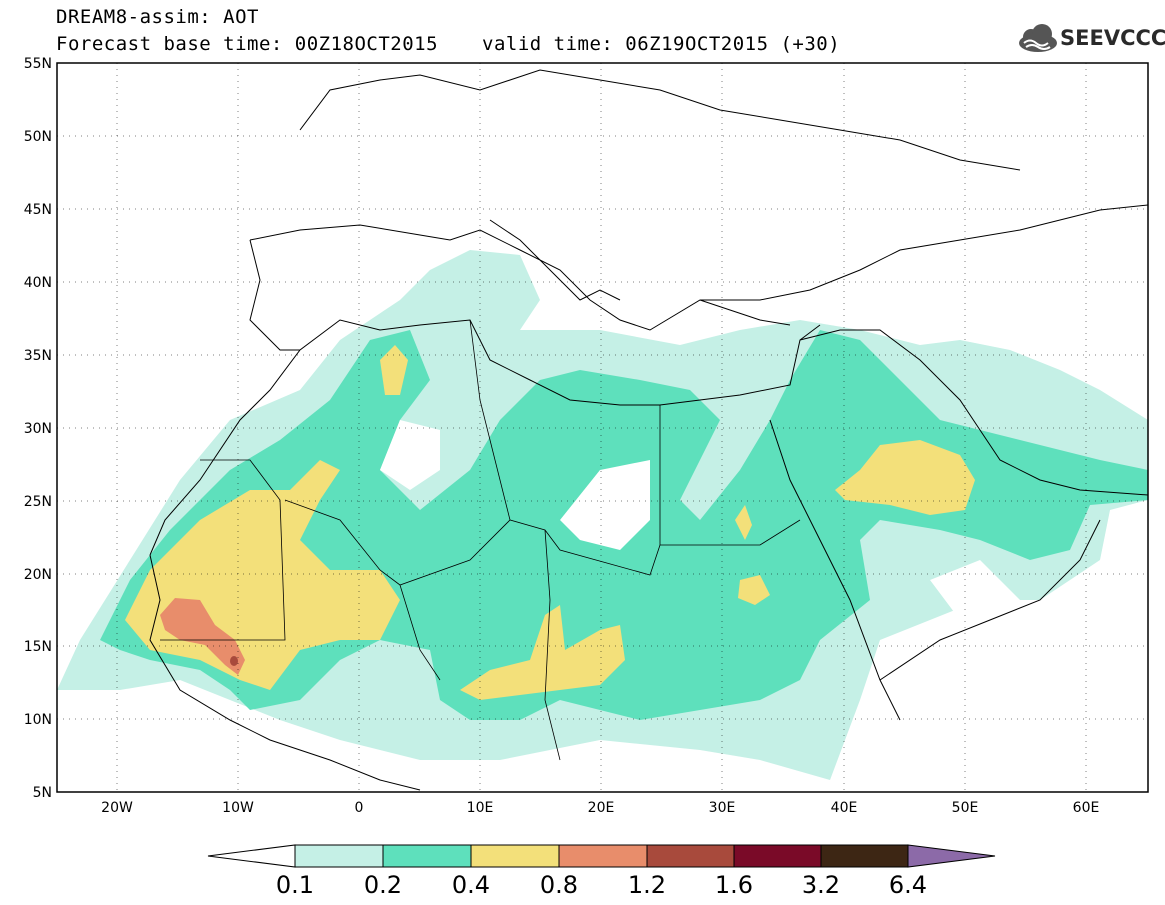  What do you see at coordinates (359, 808) in the screenshot?
I see `x-tick-label: 0` at bounding box center [359, 808].